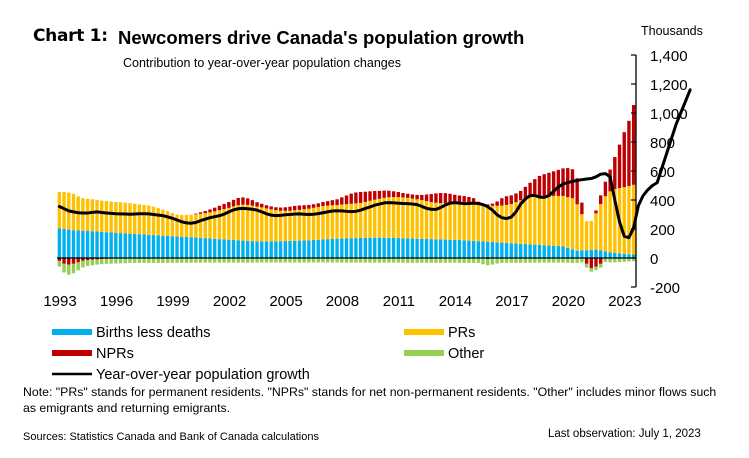 This screenshot has height=458, width=749. What do you see at coordinates (172, 301) in the screenshot?
I see `x-tick-label: 1999` at bounding box center [172, 301].